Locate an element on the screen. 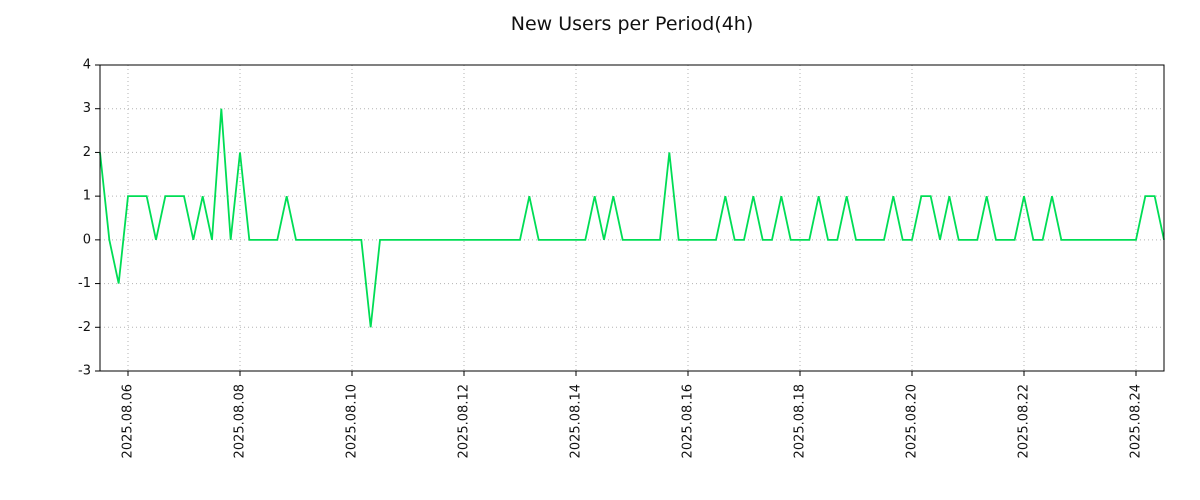  y-tick-label: -3 is located at coordinates (84, 371).